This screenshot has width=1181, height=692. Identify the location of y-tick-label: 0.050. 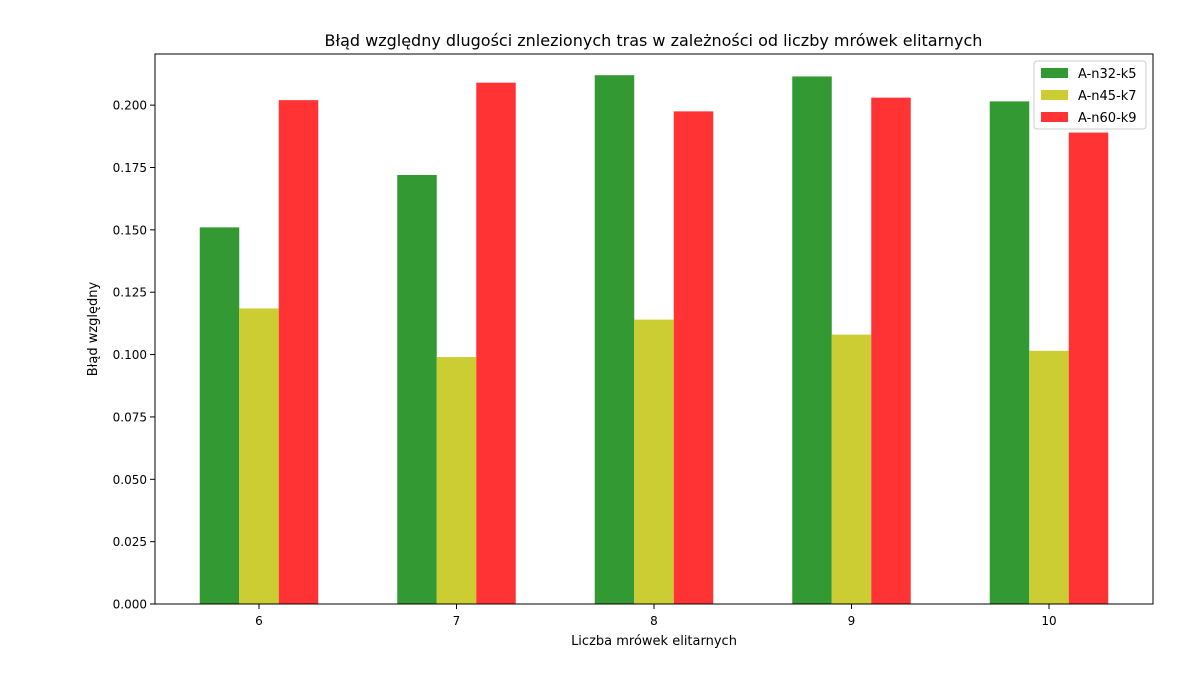
(130, 480).